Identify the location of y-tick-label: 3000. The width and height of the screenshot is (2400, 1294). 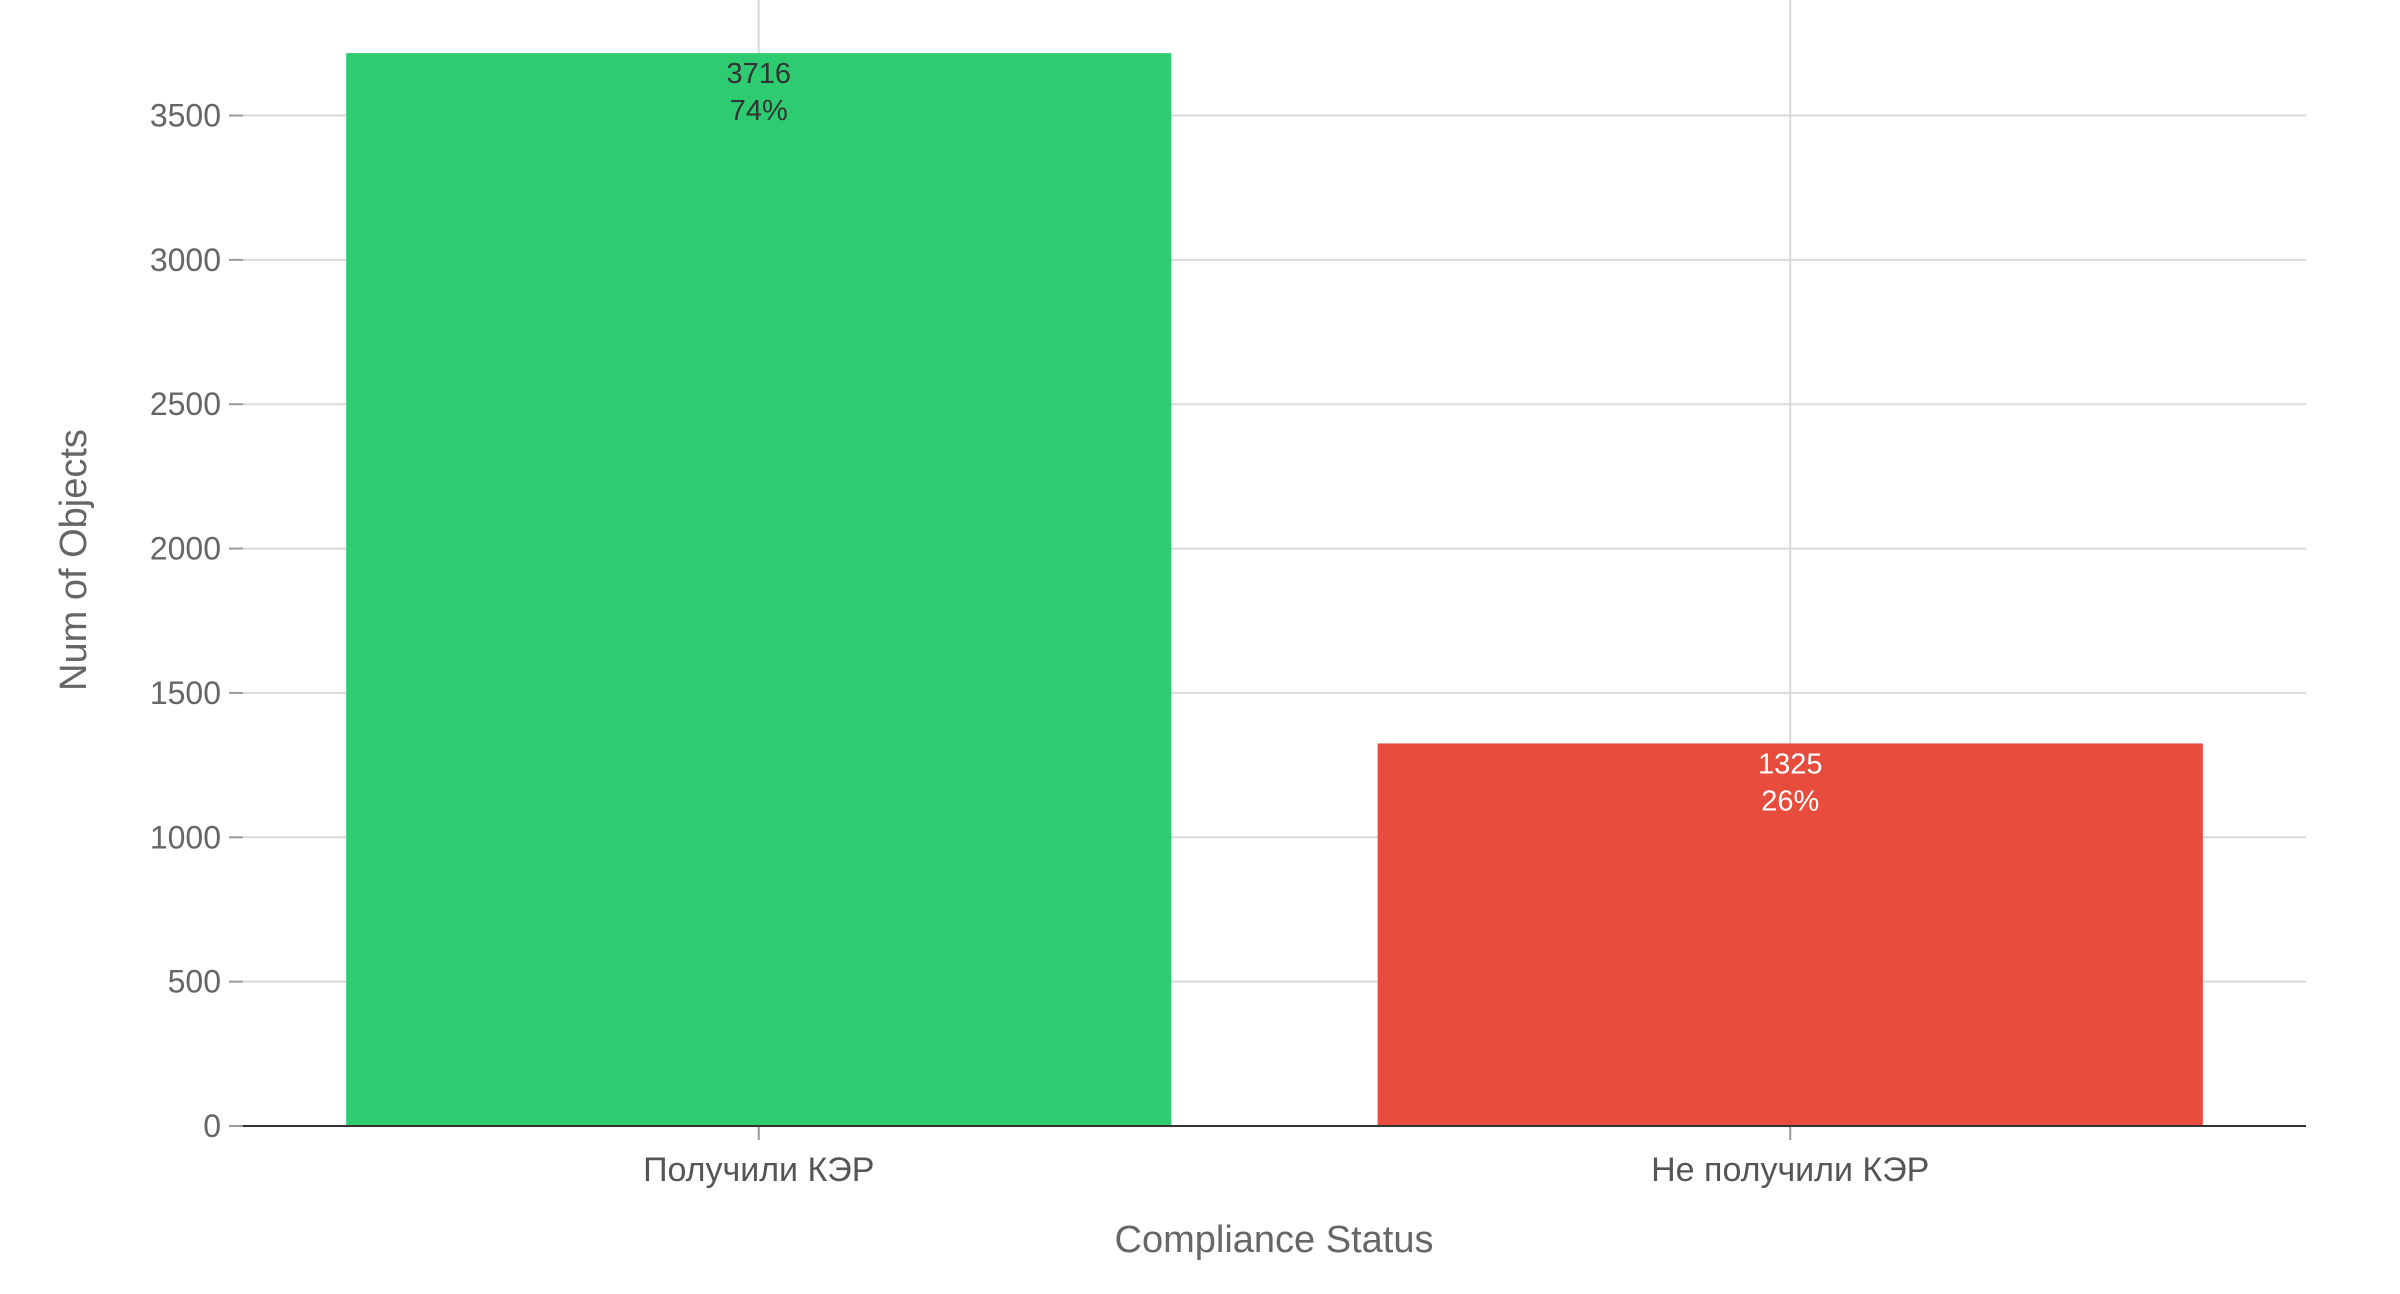
(185, 260).